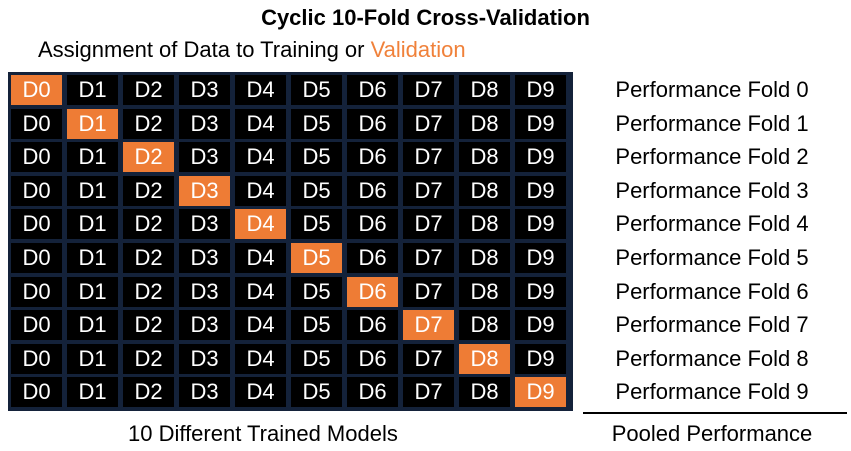  What do you see at coordinates (540, 392) in the screenshot?
I see `validation-cell: D9` at bounding box center [540, 392].